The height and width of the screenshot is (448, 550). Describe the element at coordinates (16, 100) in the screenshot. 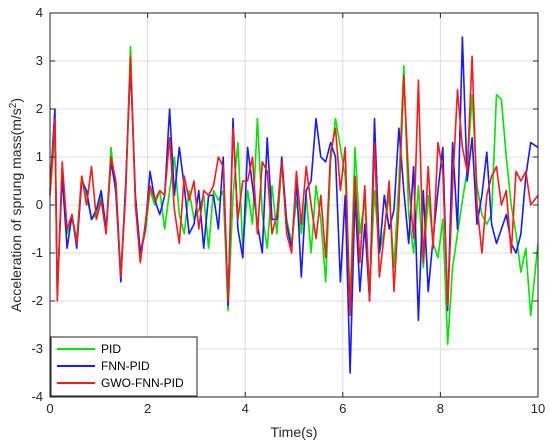

I see `y-axis-label-close: )` at that location.